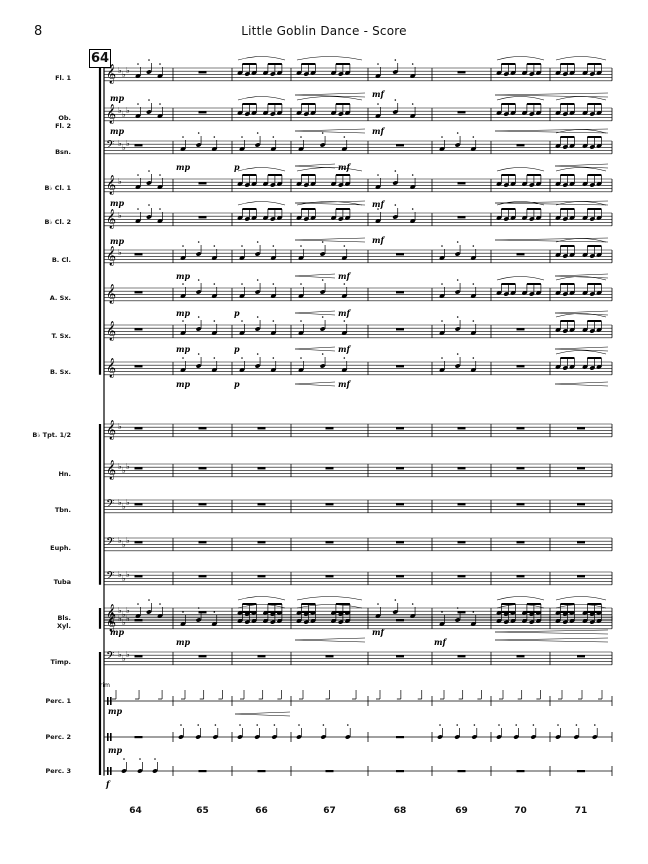  I want to click on instrument-label: B. Sx., so click(60, 372).